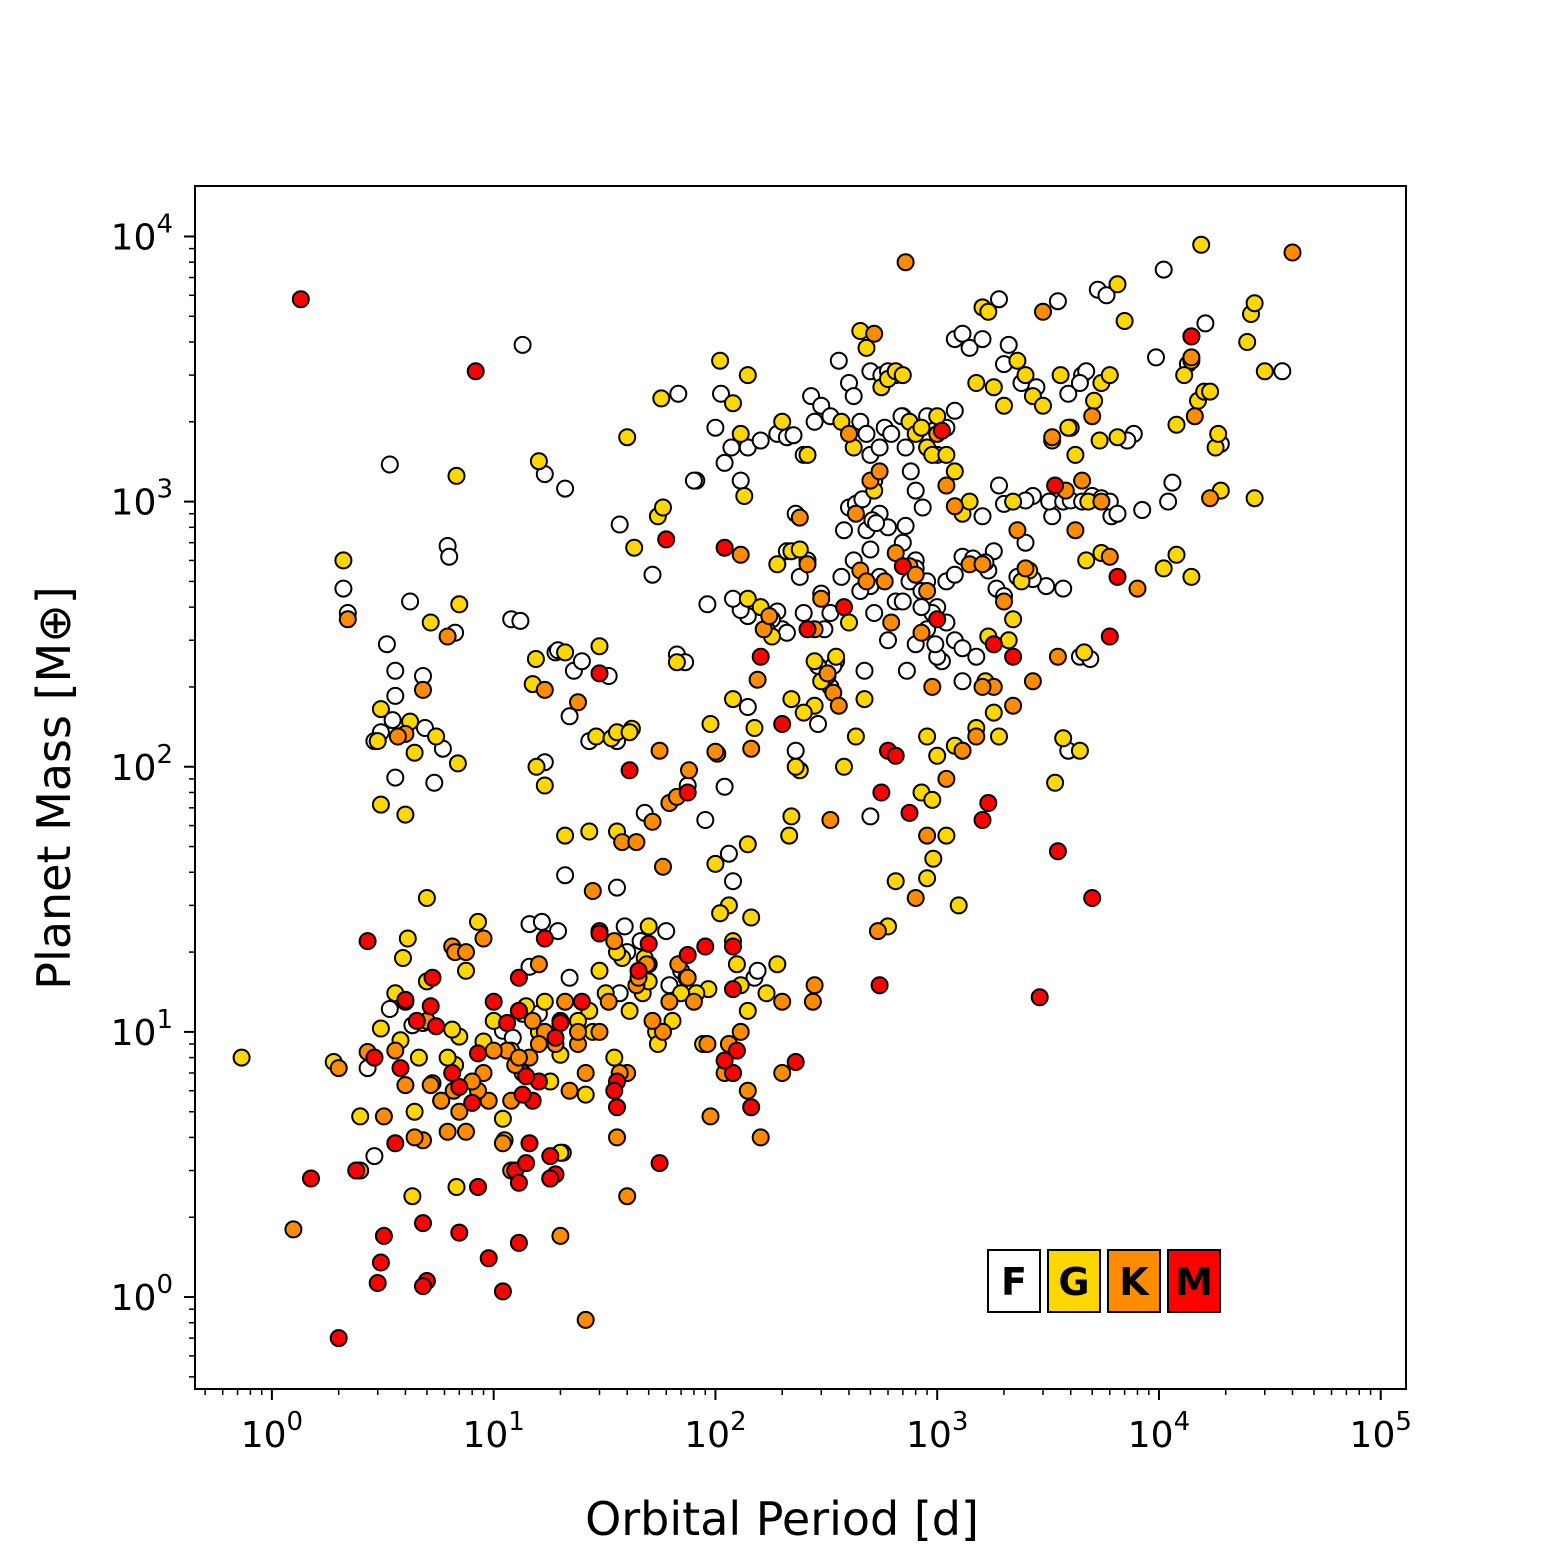 The height and width of the screenshot is (1562, 1562). What do you see at coordinates (142, 499) in the screenshot?
I see `y-tick-label: 10³` at bounding box center [142, 499].